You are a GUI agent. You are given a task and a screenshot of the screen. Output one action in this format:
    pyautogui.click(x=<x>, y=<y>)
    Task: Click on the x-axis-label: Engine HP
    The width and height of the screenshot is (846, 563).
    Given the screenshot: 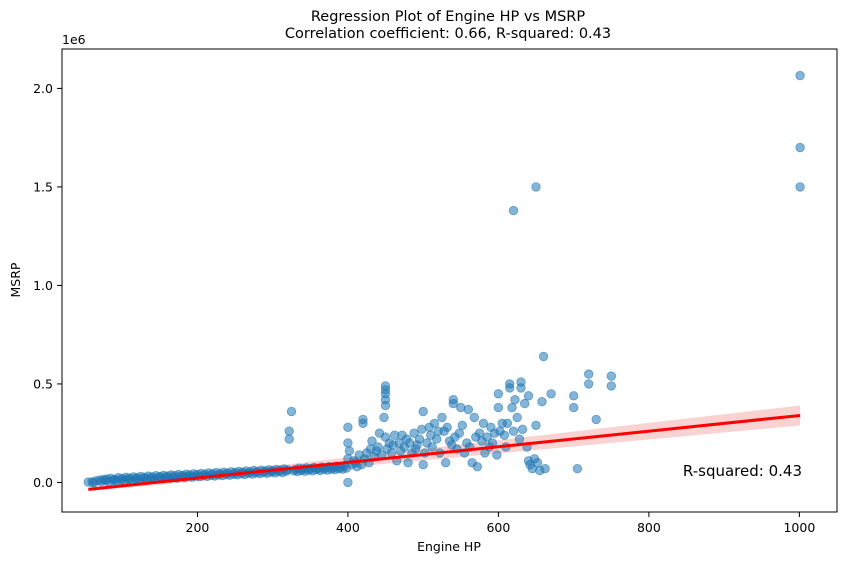 What is the action you would take?
    pyautogui.click(x=449, y=546)
    